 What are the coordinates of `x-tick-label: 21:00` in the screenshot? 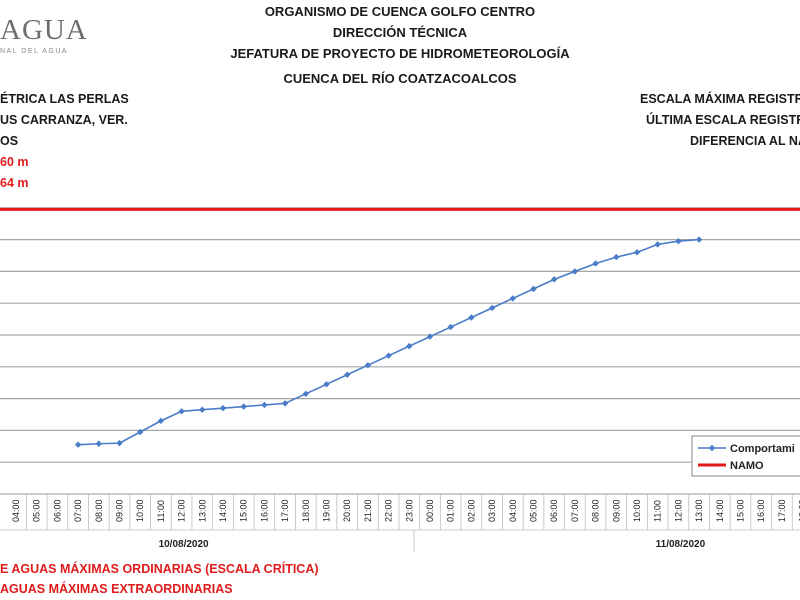 It's located at (368, 510).